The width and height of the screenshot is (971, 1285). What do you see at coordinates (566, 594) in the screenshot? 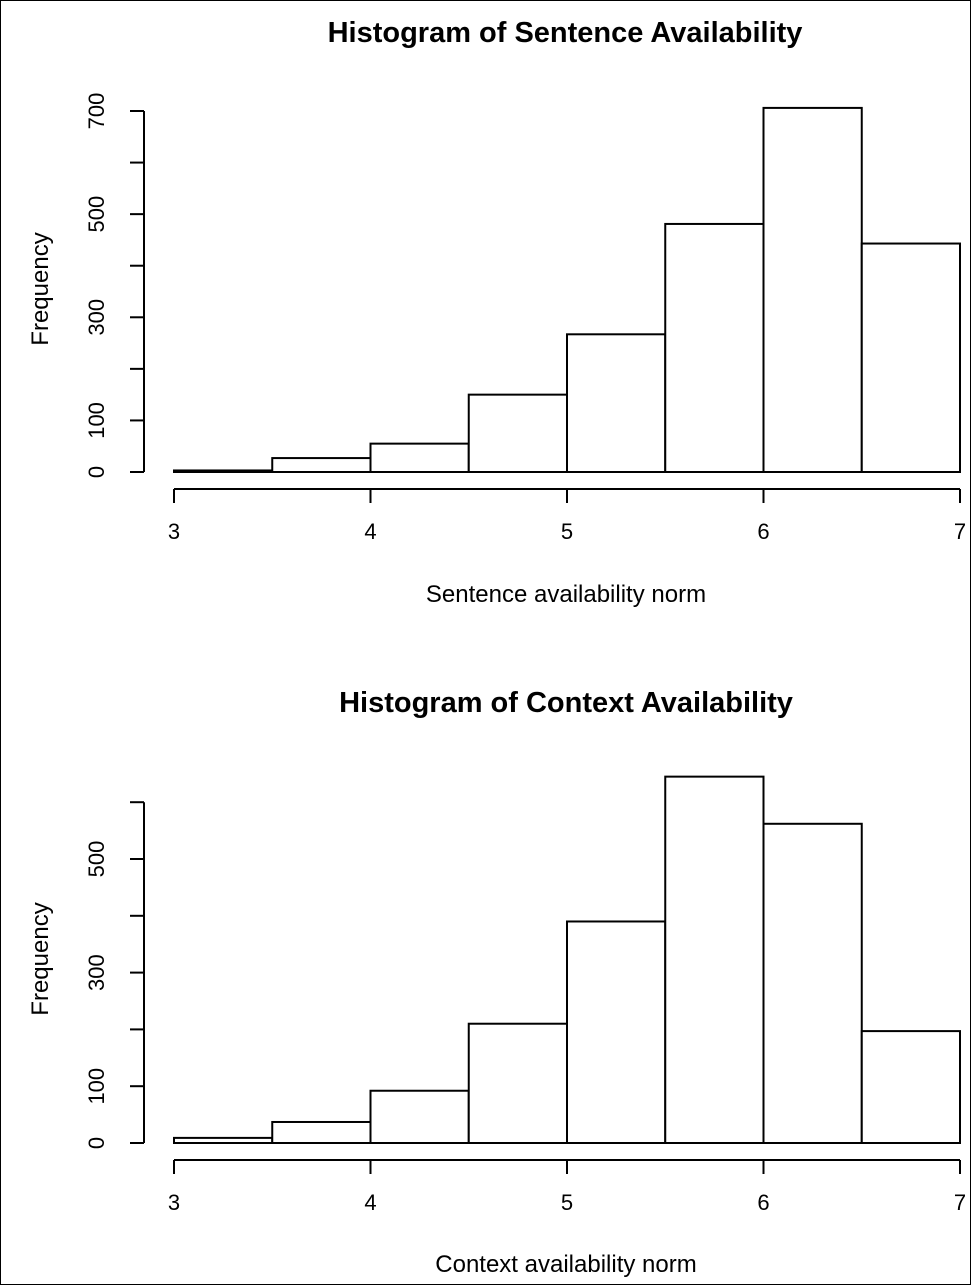
I see `x-axis-label: Sentence availability norm` at bounding box center [566, 594].